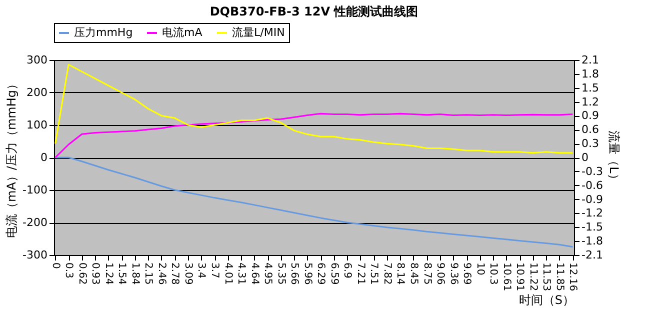 The width and height of the screenshot is (663, 323). Describe the element at coordinates (254, 273) in the screenshot. I see `x-tick-label: 4.64` at that location.